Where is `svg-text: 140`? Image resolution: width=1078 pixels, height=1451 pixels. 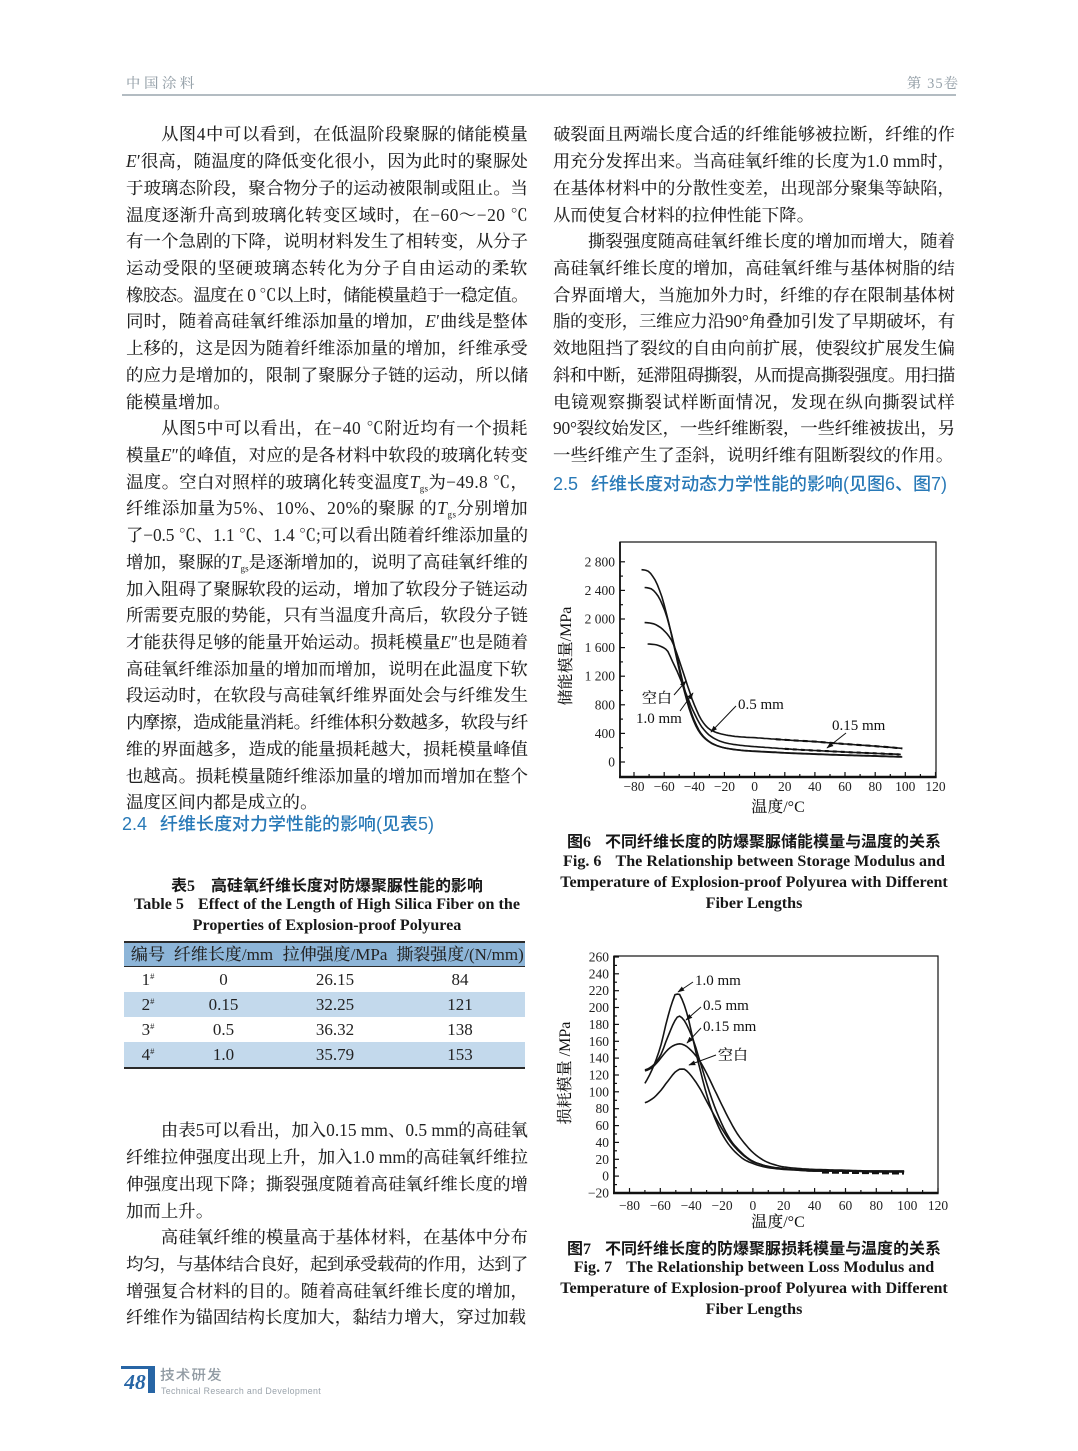
svg-text: 140 is located at coordinates (599, 1058).